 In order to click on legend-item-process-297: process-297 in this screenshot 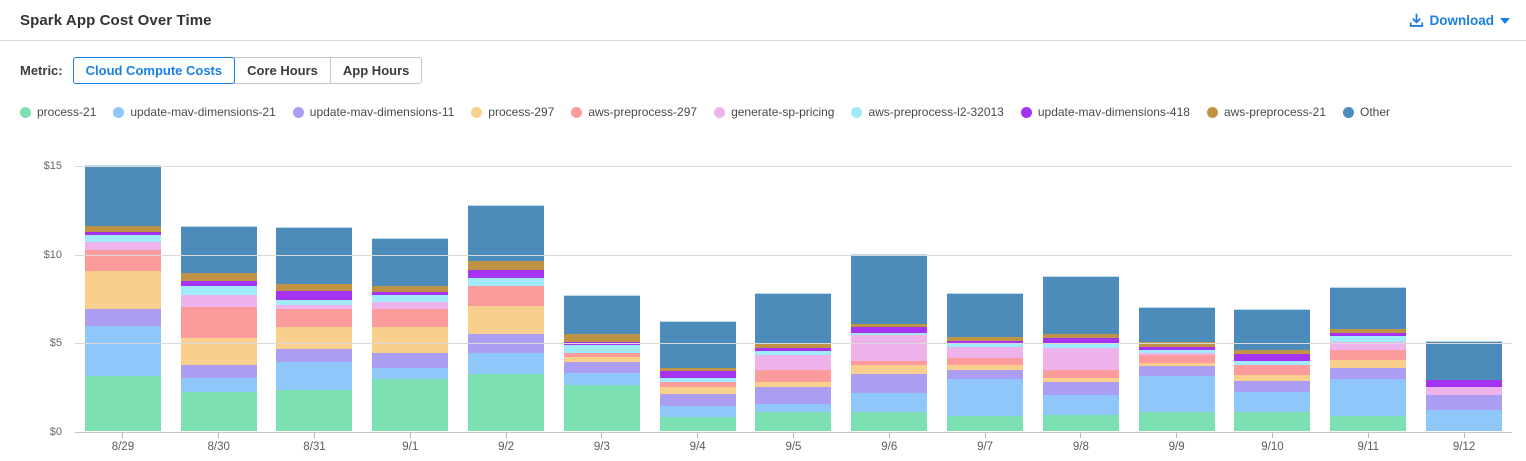, I will do `click(512, 112)`.